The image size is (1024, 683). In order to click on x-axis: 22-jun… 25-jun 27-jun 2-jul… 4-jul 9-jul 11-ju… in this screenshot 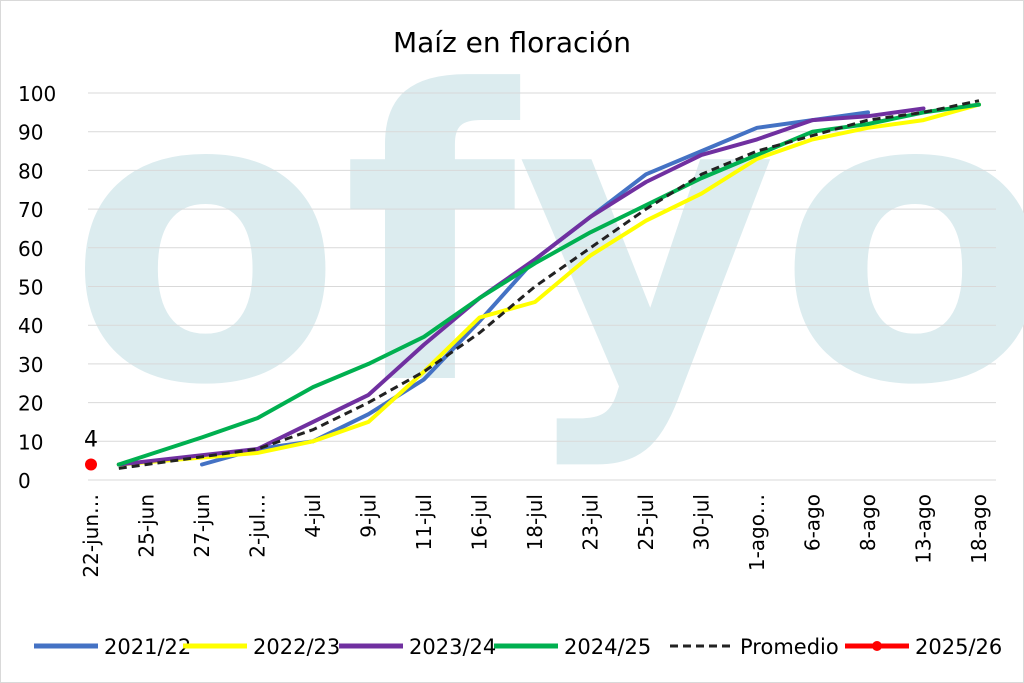, I will do `click(535, 536)`.